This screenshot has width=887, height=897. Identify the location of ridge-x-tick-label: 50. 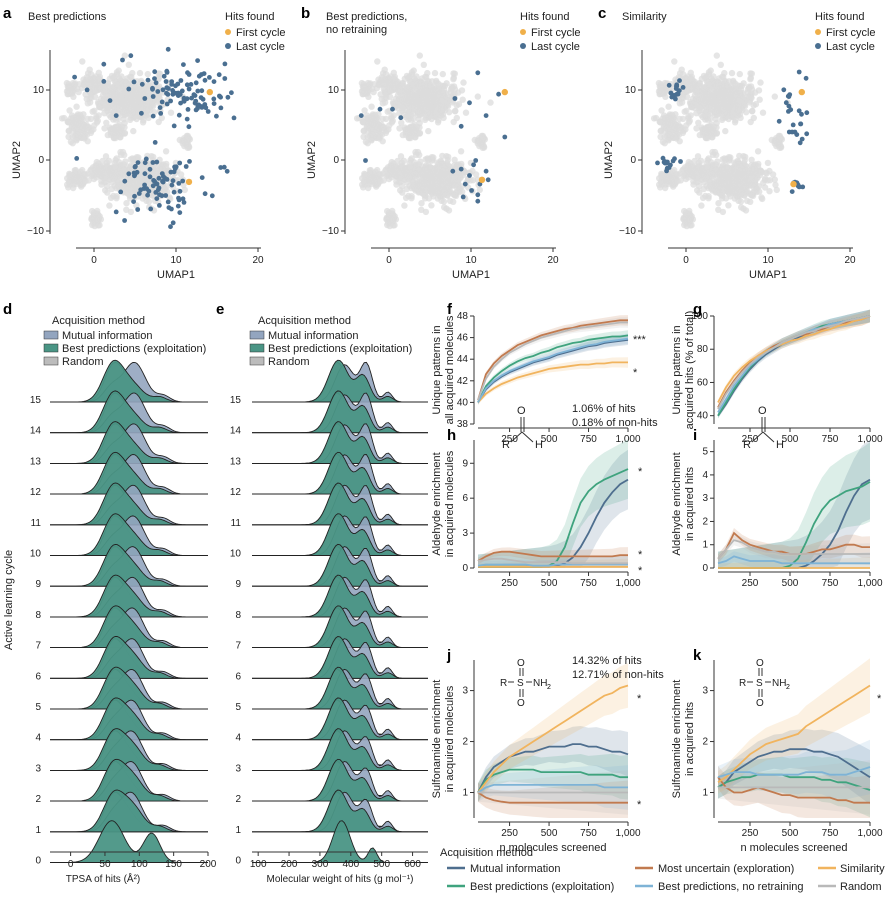
(105, 864).